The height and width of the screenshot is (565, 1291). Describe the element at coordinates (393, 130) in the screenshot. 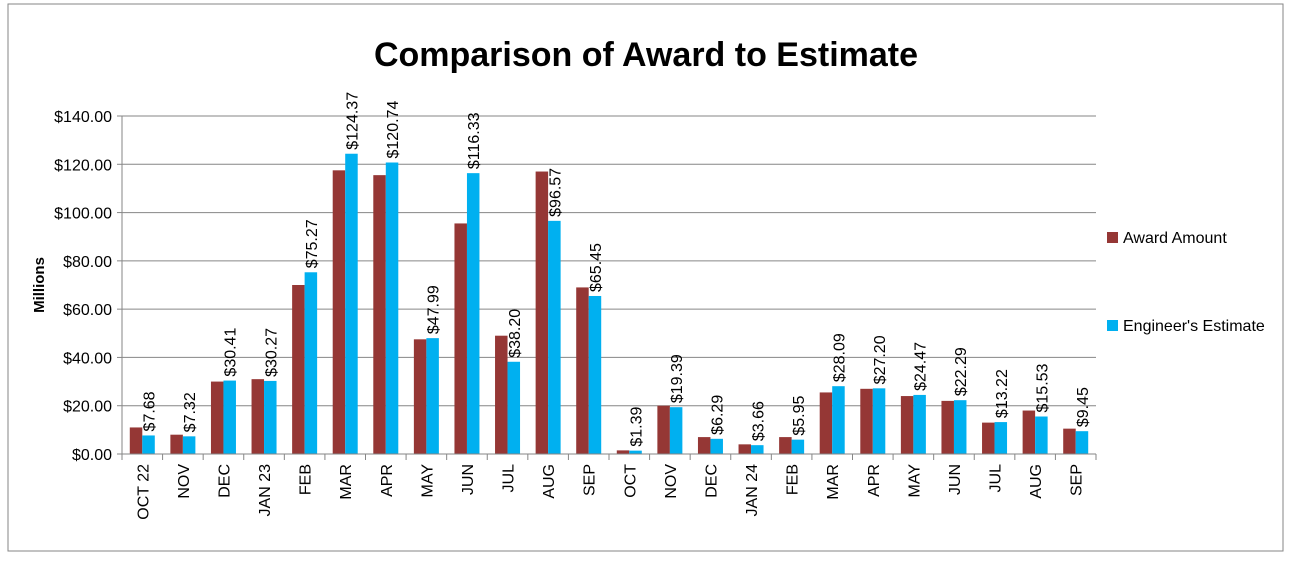

I see `data-label: $120.74` at that location.